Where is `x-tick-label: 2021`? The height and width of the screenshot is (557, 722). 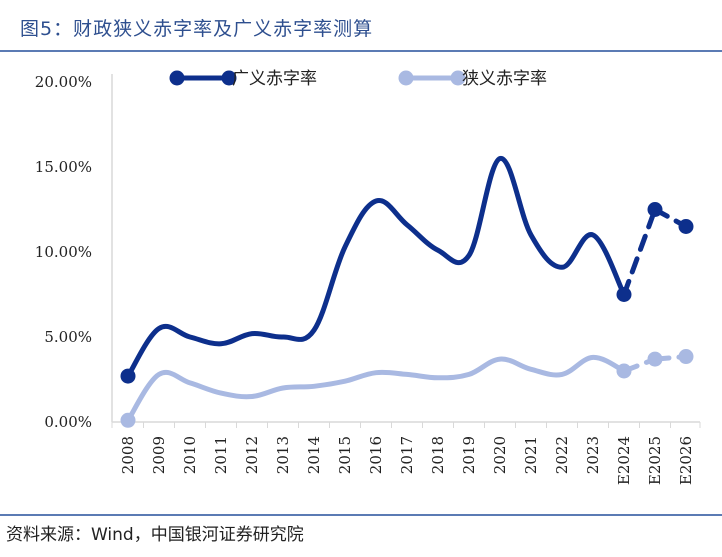
x-tick-label: 2021 is located at coordinates (531, 455).